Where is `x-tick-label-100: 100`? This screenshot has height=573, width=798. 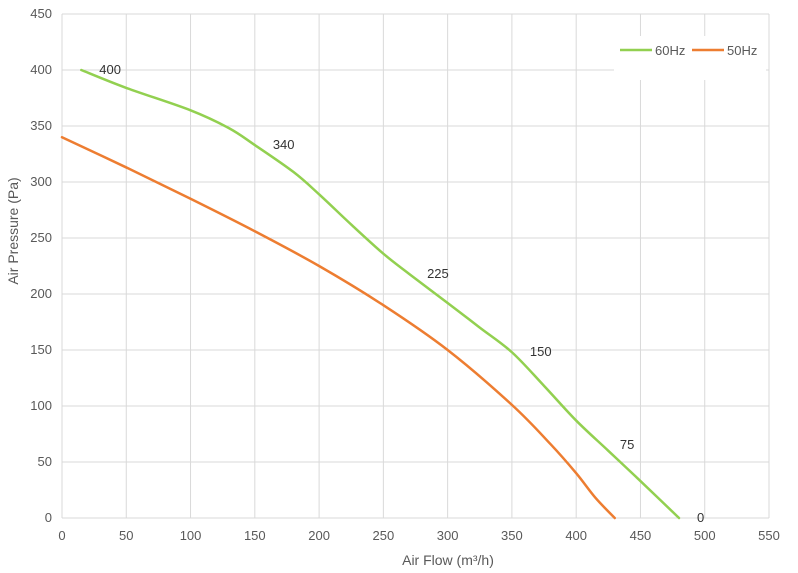
x-tick-label-100: 100 is located at coordinates (191, 535).